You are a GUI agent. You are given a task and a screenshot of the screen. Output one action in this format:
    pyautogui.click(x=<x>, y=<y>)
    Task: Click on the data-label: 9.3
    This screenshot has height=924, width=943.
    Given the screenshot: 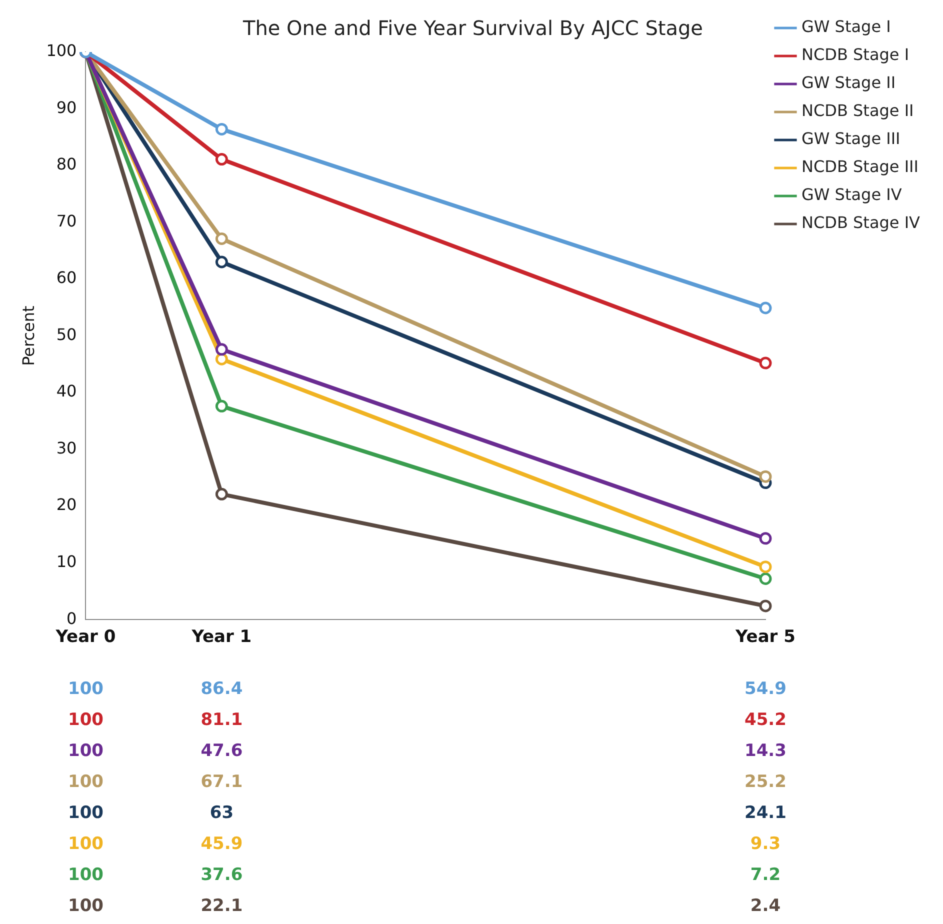 What is the action you would take?
    pyautogui.click(x=765, y=844)
    